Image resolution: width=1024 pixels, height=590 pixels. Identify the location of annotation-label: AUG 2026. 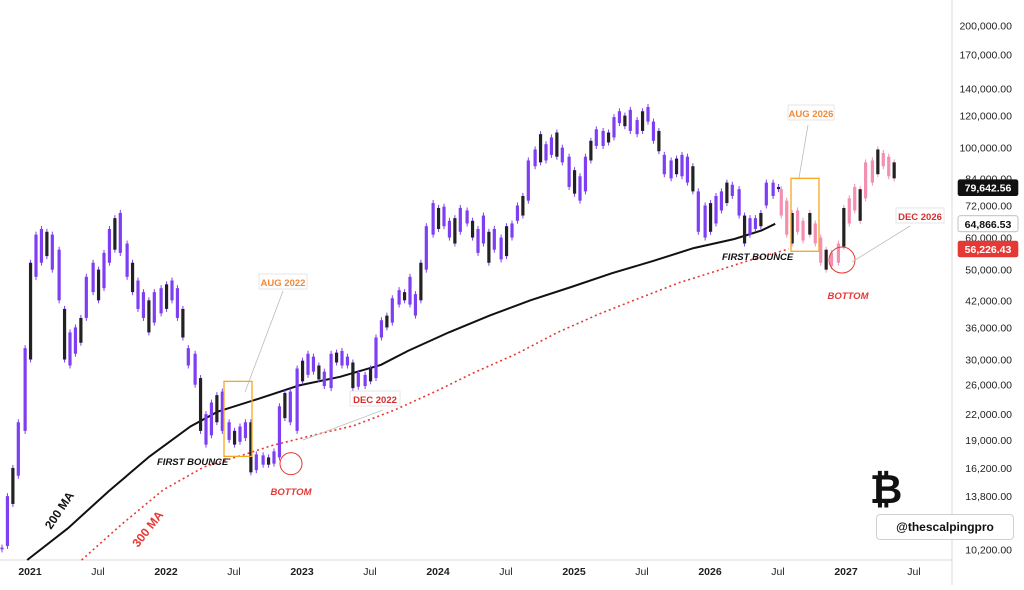
(811, 114).